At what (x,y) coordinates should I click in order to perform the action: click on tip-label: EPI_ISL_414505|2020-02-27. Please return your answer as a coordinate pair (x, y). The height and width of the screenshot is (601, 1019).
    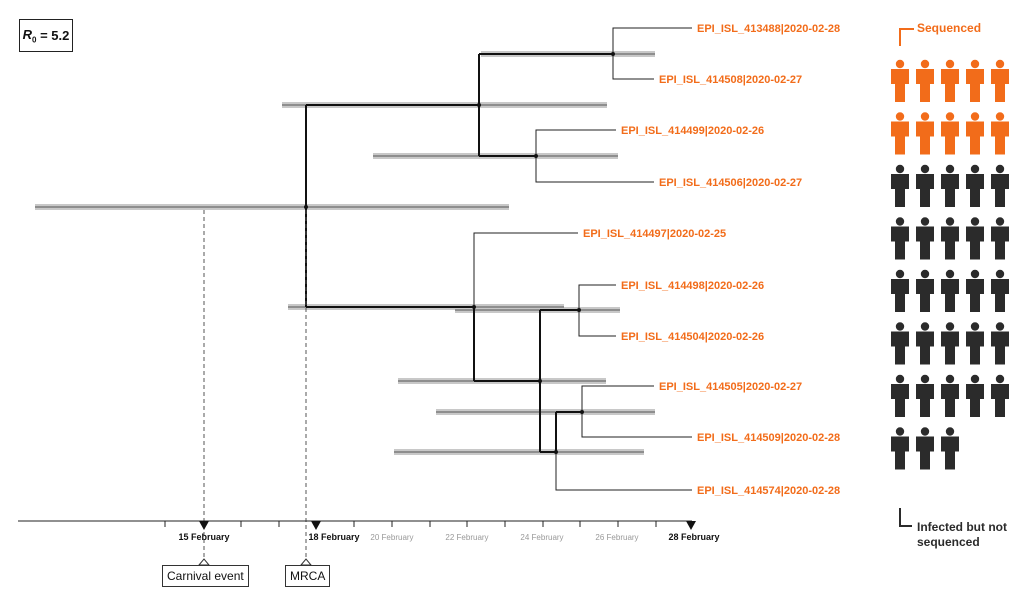
    Looking at the image, I should click on (730, 387).